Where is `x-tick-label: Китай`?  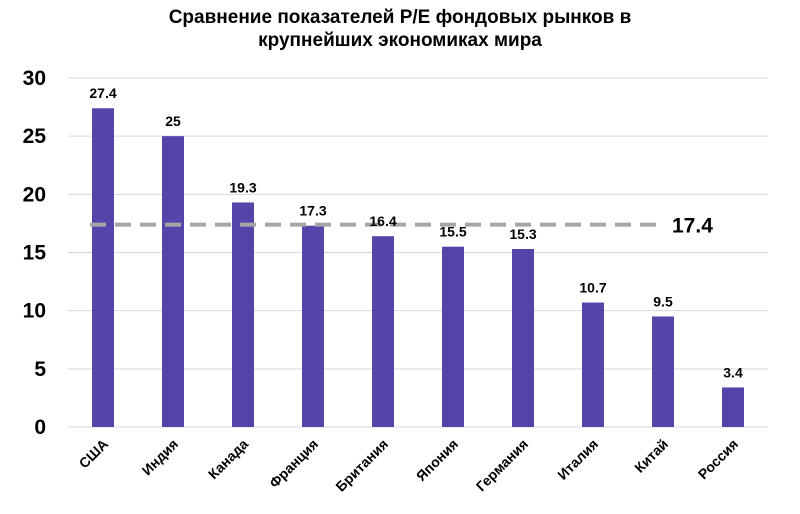
x-tick-label: Китай is located at coordinates (651, 456).